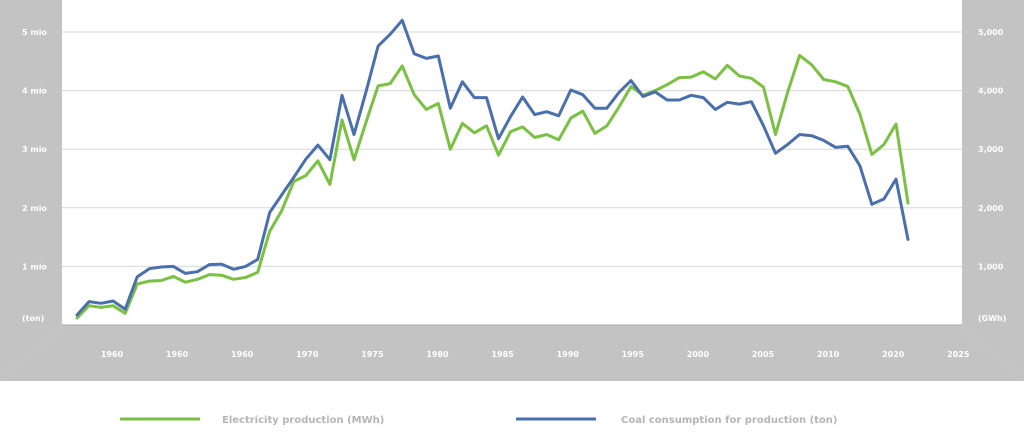 Image resolution: width=1024 pixels, height=437 pixels. What do you see at coordinates (991, 91) in the screenshot?
I see `right-tick-label: 4,000` at bounding box center [991, 91].